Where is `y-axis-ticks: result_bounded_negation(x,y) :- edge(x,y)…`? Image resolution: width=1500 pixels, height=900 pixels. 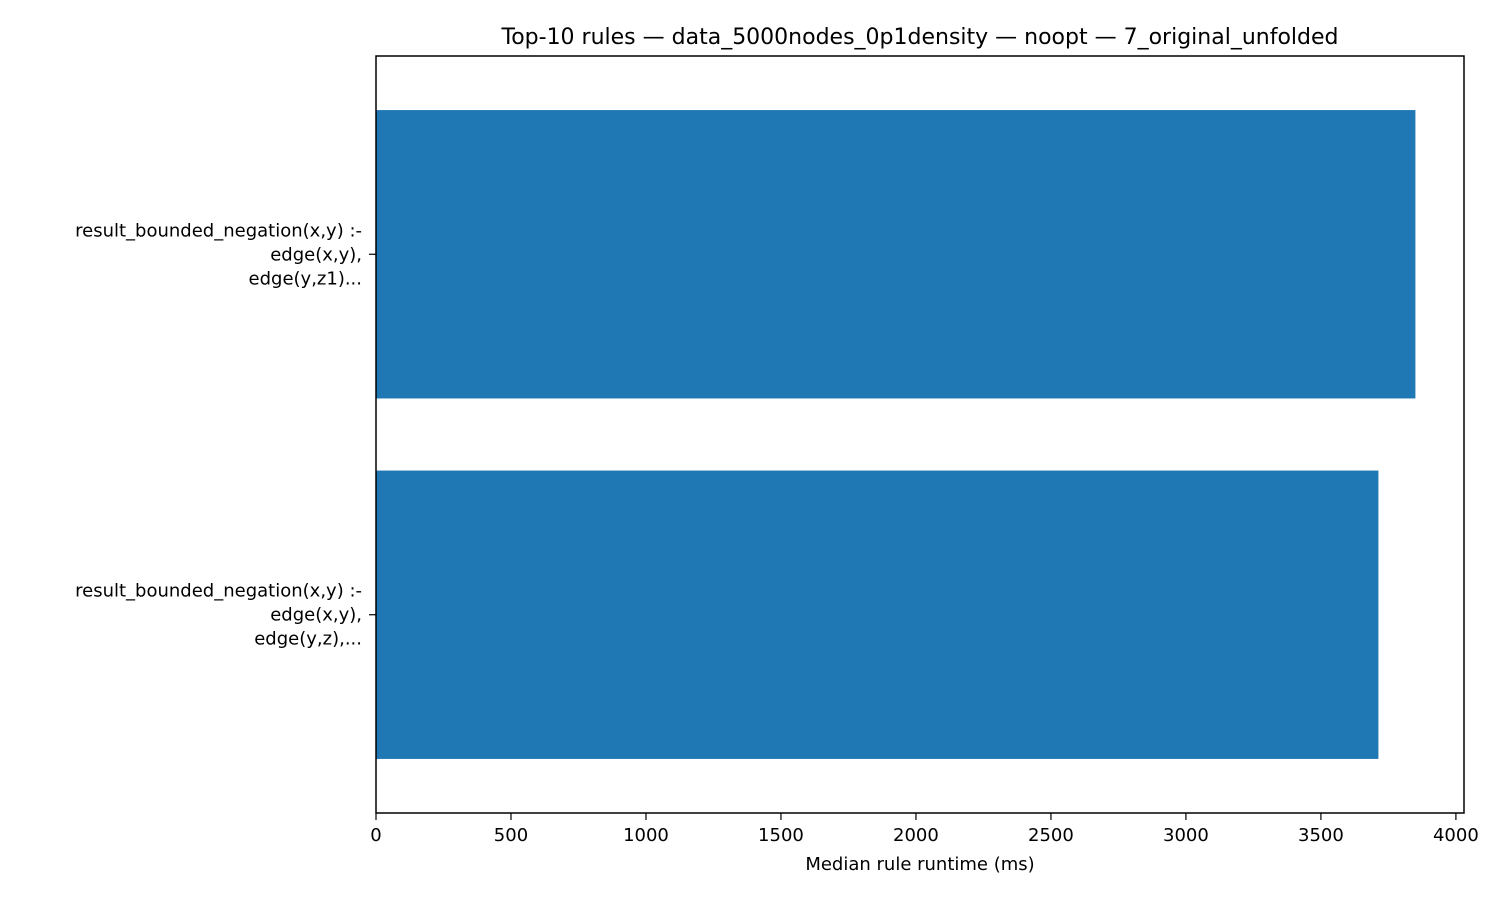
y-axis-ticks: result_bounded_negation(x,y) :- edge(x,y)… is located at coordinates (225, 435).